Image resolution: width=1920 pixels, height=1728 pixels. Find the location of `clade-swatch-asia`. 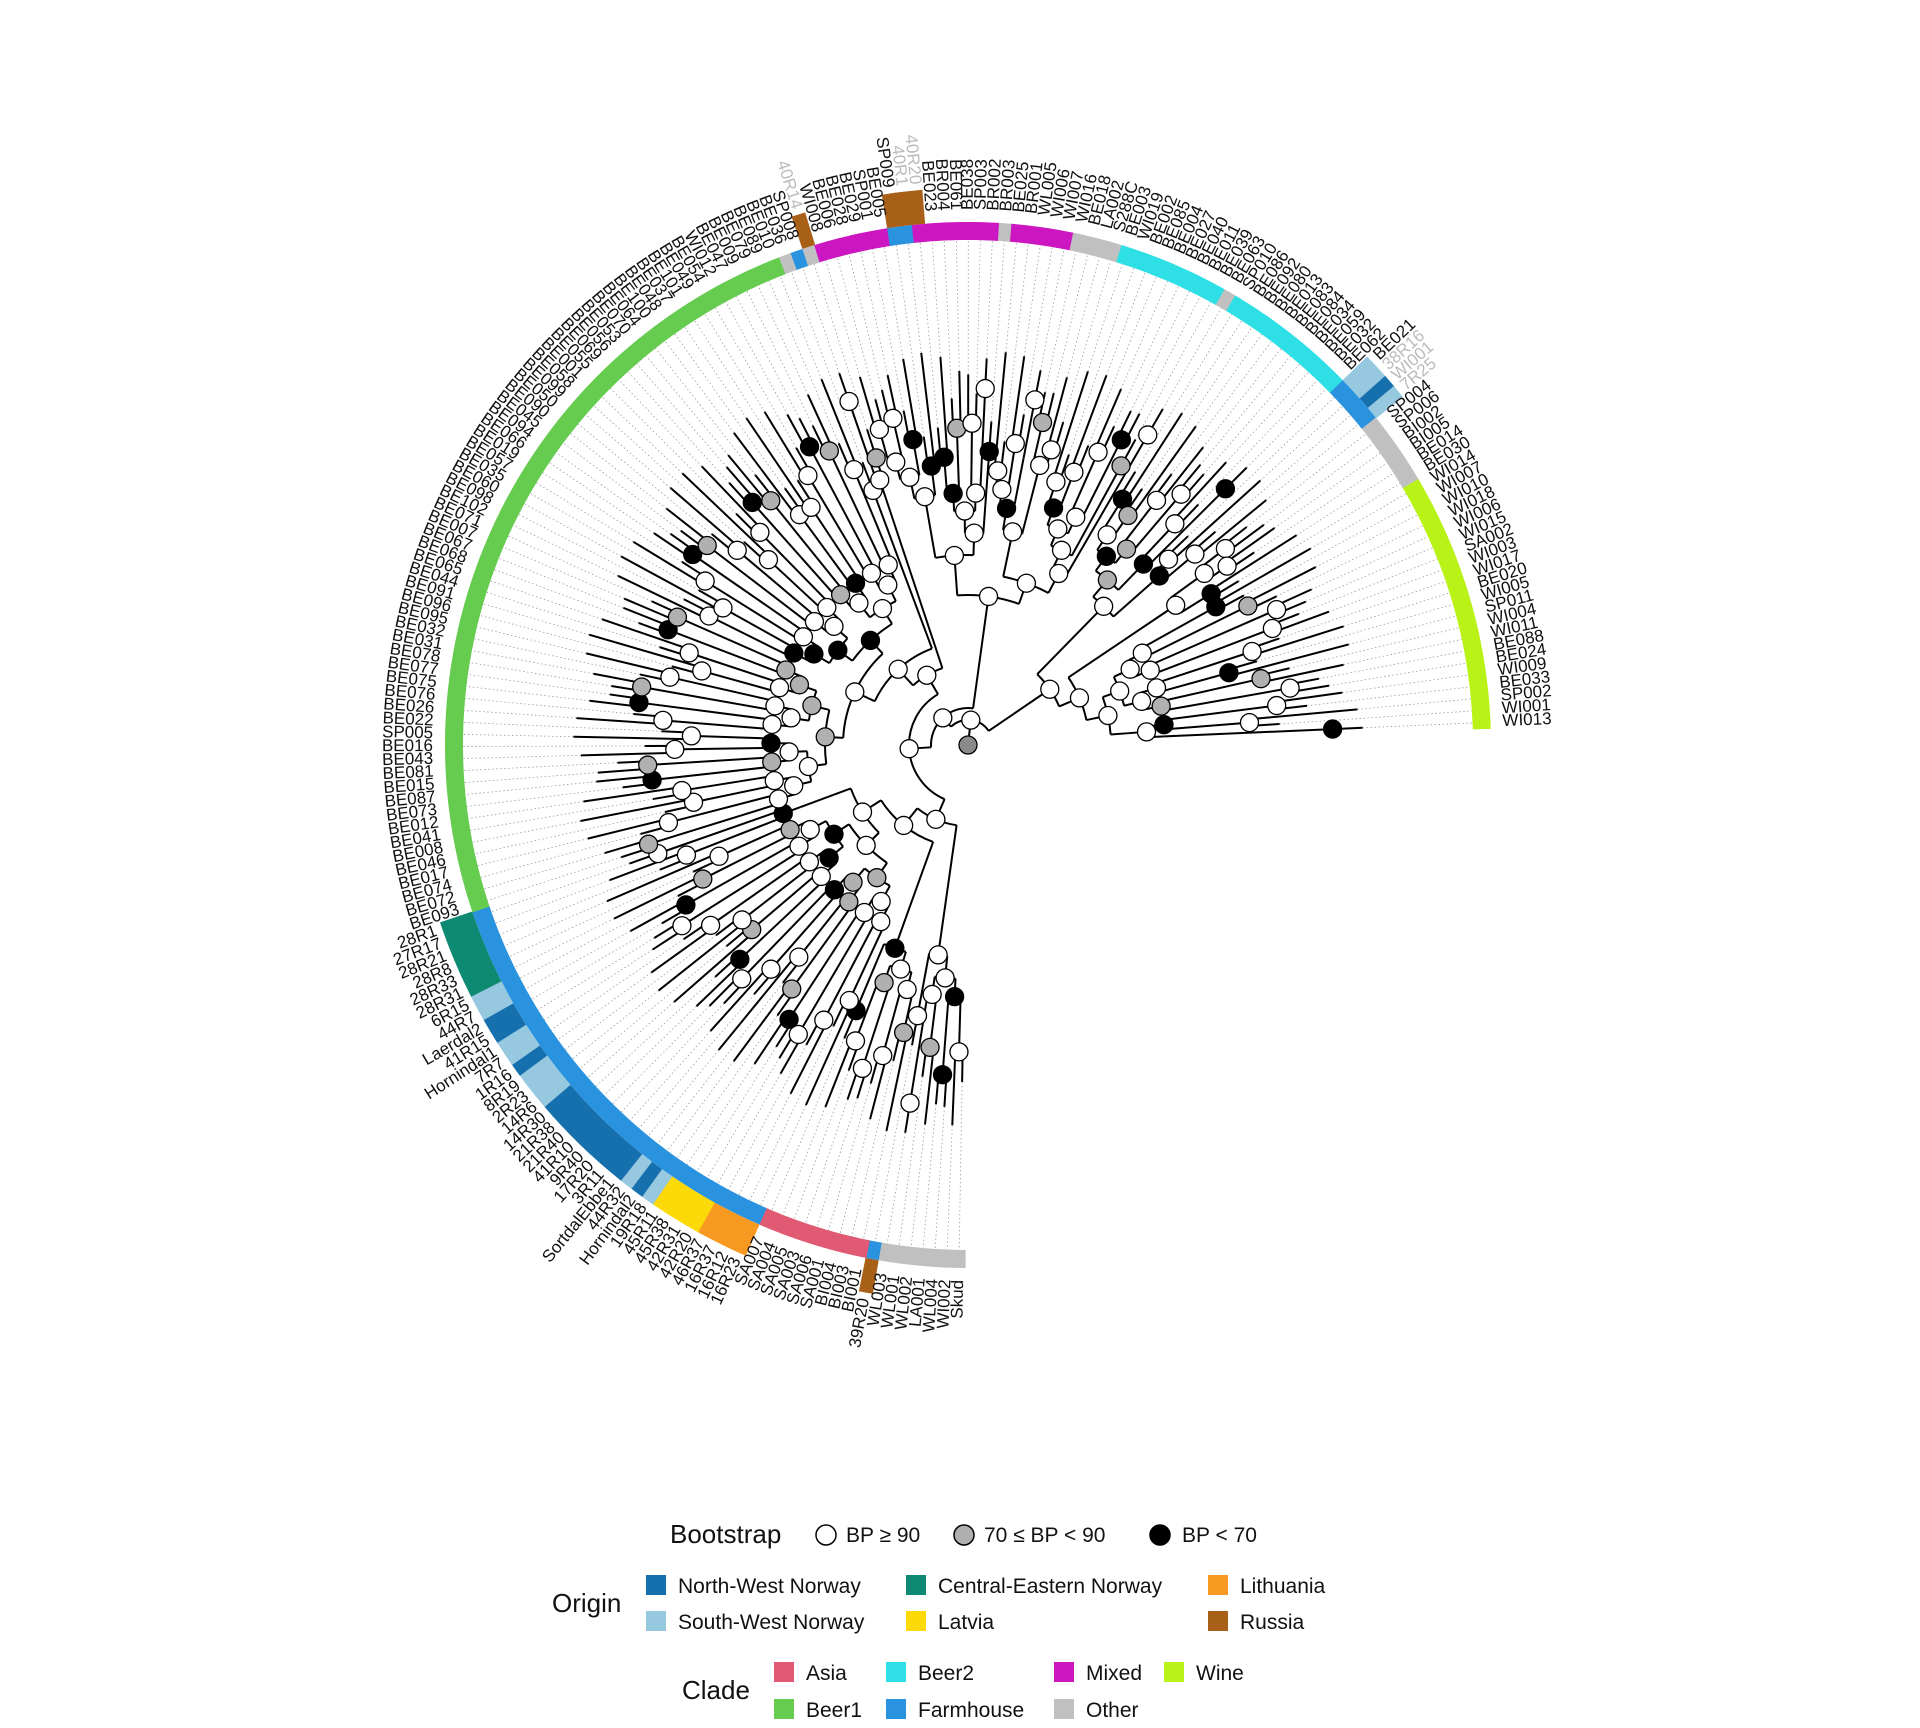

clade-swatch-asia is located at coordinates (784, 1672).